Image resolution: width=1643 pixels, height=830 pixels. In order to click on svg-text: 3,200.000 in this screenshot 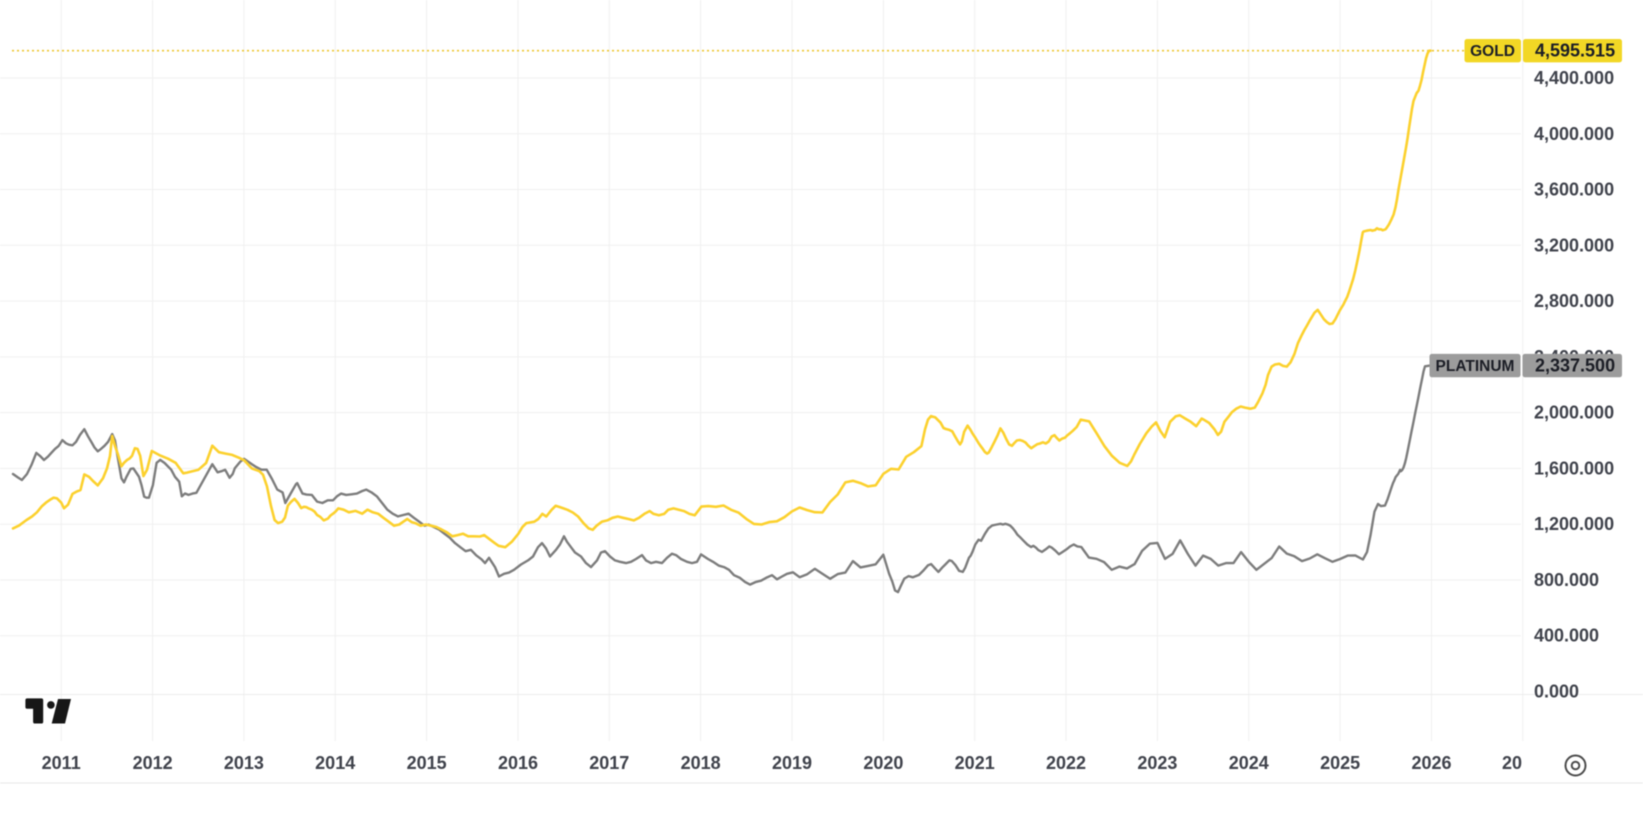, I will do `click(1574, 245)`.